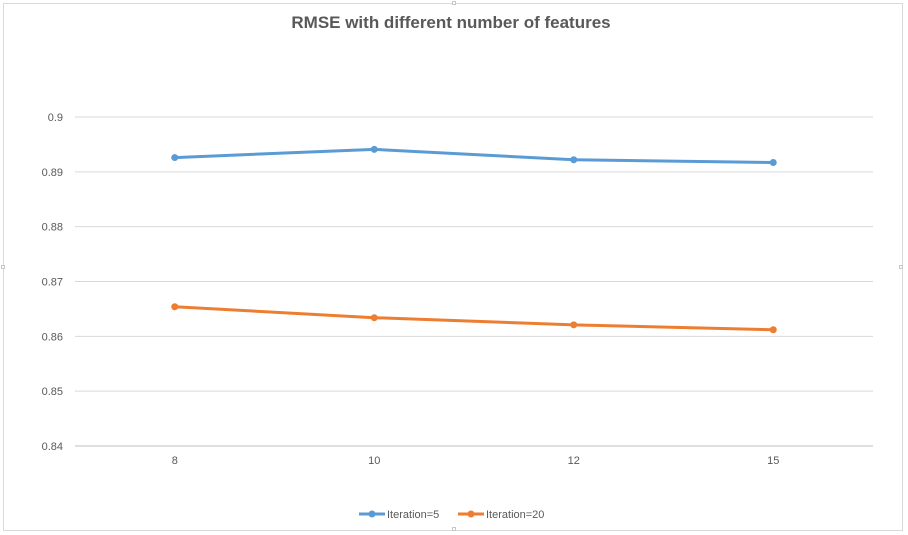 The height and width of the screenshot is (535, 908). What do you see at coordinates (450, 22) in the screenshot?
I see `chart-title: RMSE with different number of features` at bounding box center [450, 22].